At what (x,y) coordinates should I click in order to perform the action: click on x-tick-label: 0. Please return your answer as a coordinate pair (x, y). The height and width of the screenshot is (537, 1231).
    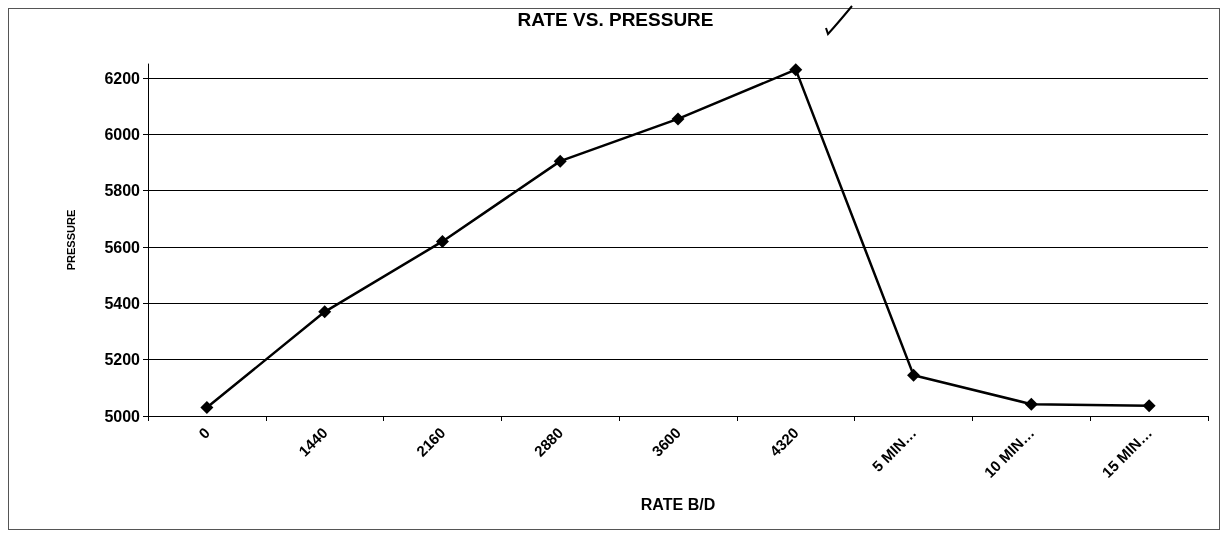
    Looking at the image, I should click on (203, 432).